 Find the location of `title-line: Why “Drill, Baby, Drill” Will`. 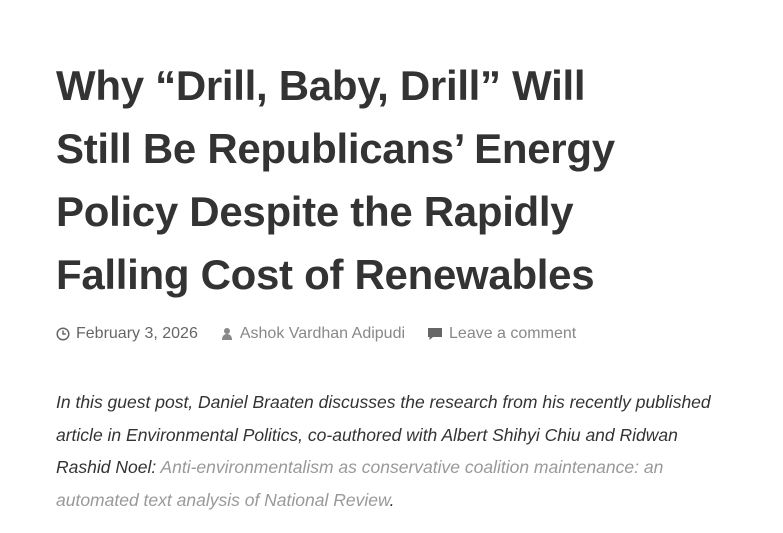

title-line: Why “Drill, Baby, Drill” Will is located at coordinates (321, 85).